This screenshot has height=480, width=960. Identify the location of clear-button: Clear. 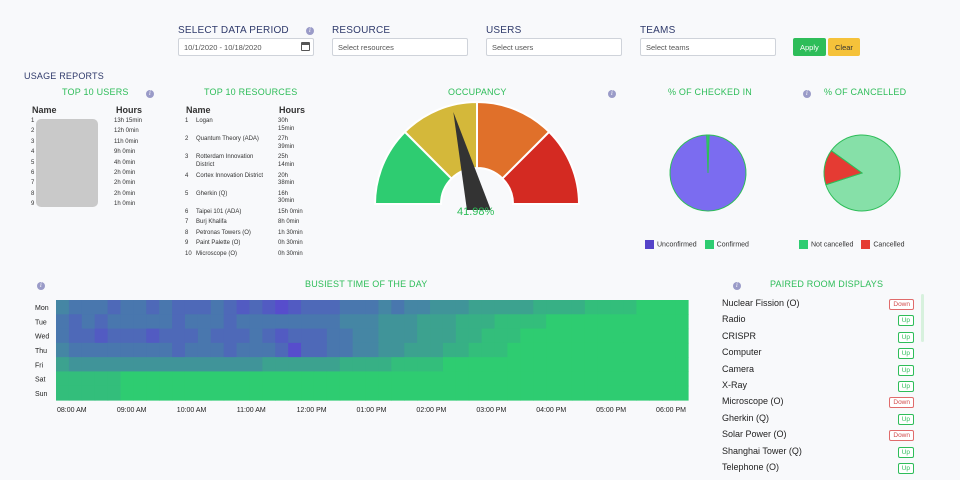
(844, 47).